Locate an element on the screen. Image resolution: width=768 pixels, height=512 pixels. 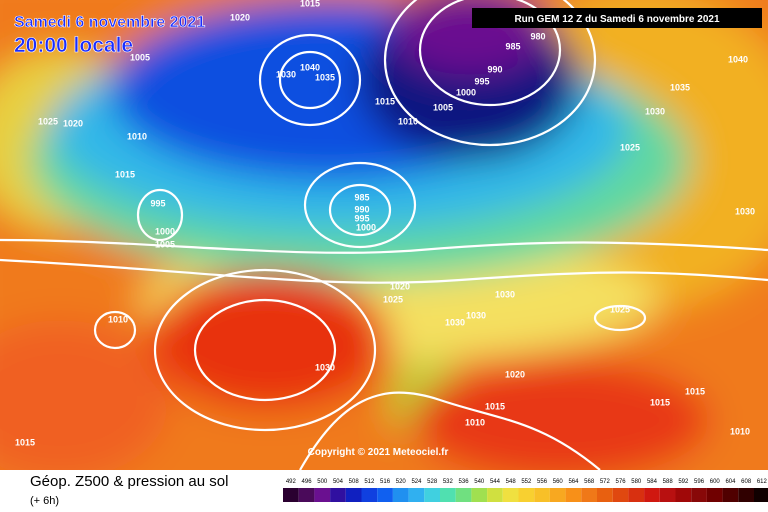
isobar-label: 1035 is located at coordinates (325, 77).